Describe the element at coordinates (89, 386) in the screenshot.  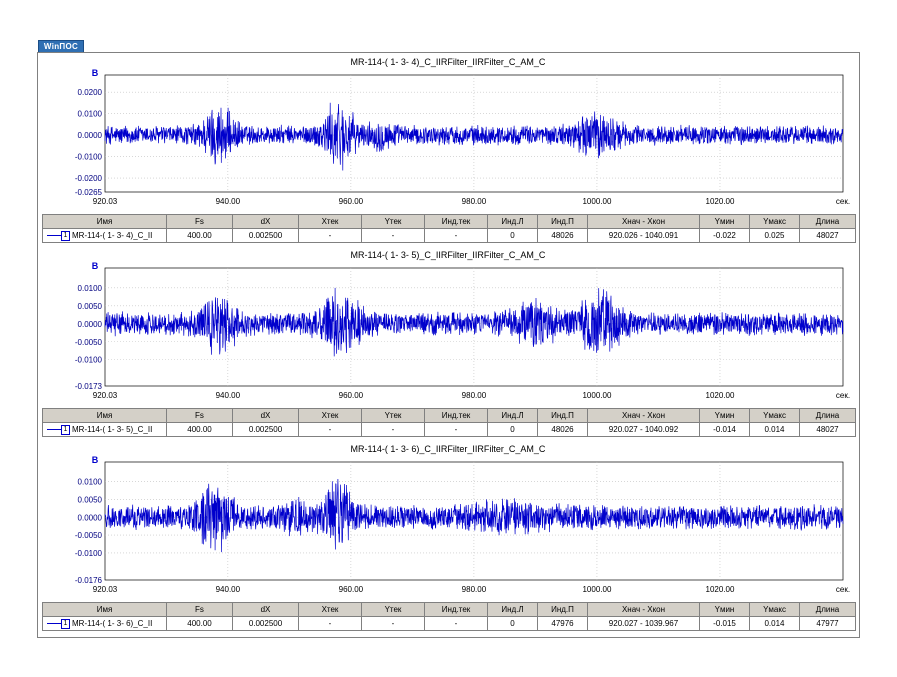
I see `y-tick-label: -0.0173` at that location.